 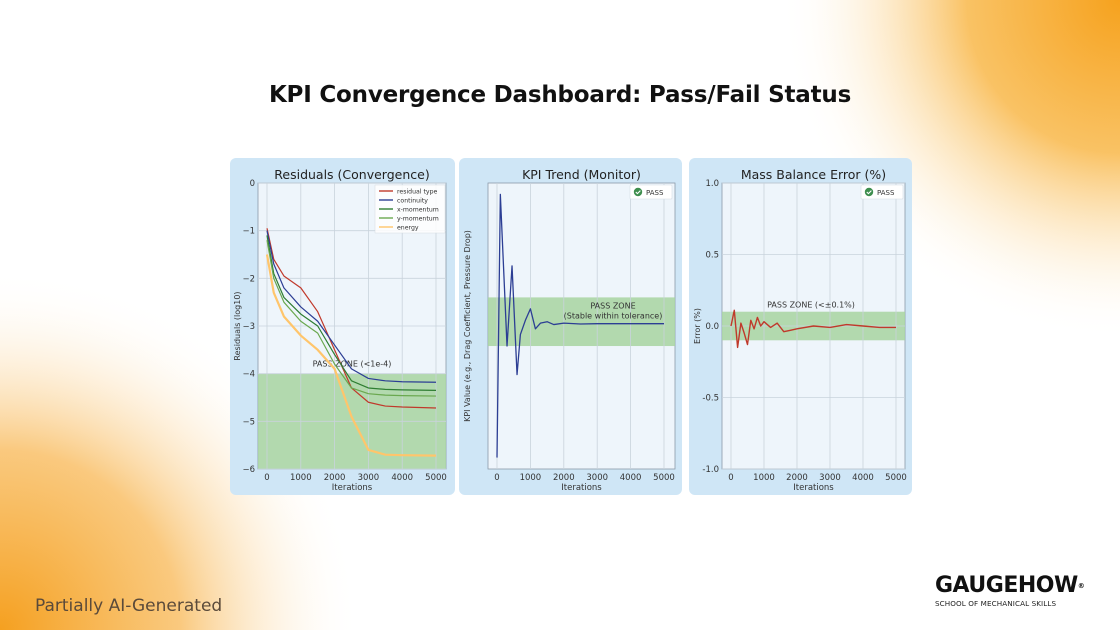 What do you see at coordinates (418, 219) in the screenshot?
I see `legend-item: y-momentum` at bounding box center [418, 219].